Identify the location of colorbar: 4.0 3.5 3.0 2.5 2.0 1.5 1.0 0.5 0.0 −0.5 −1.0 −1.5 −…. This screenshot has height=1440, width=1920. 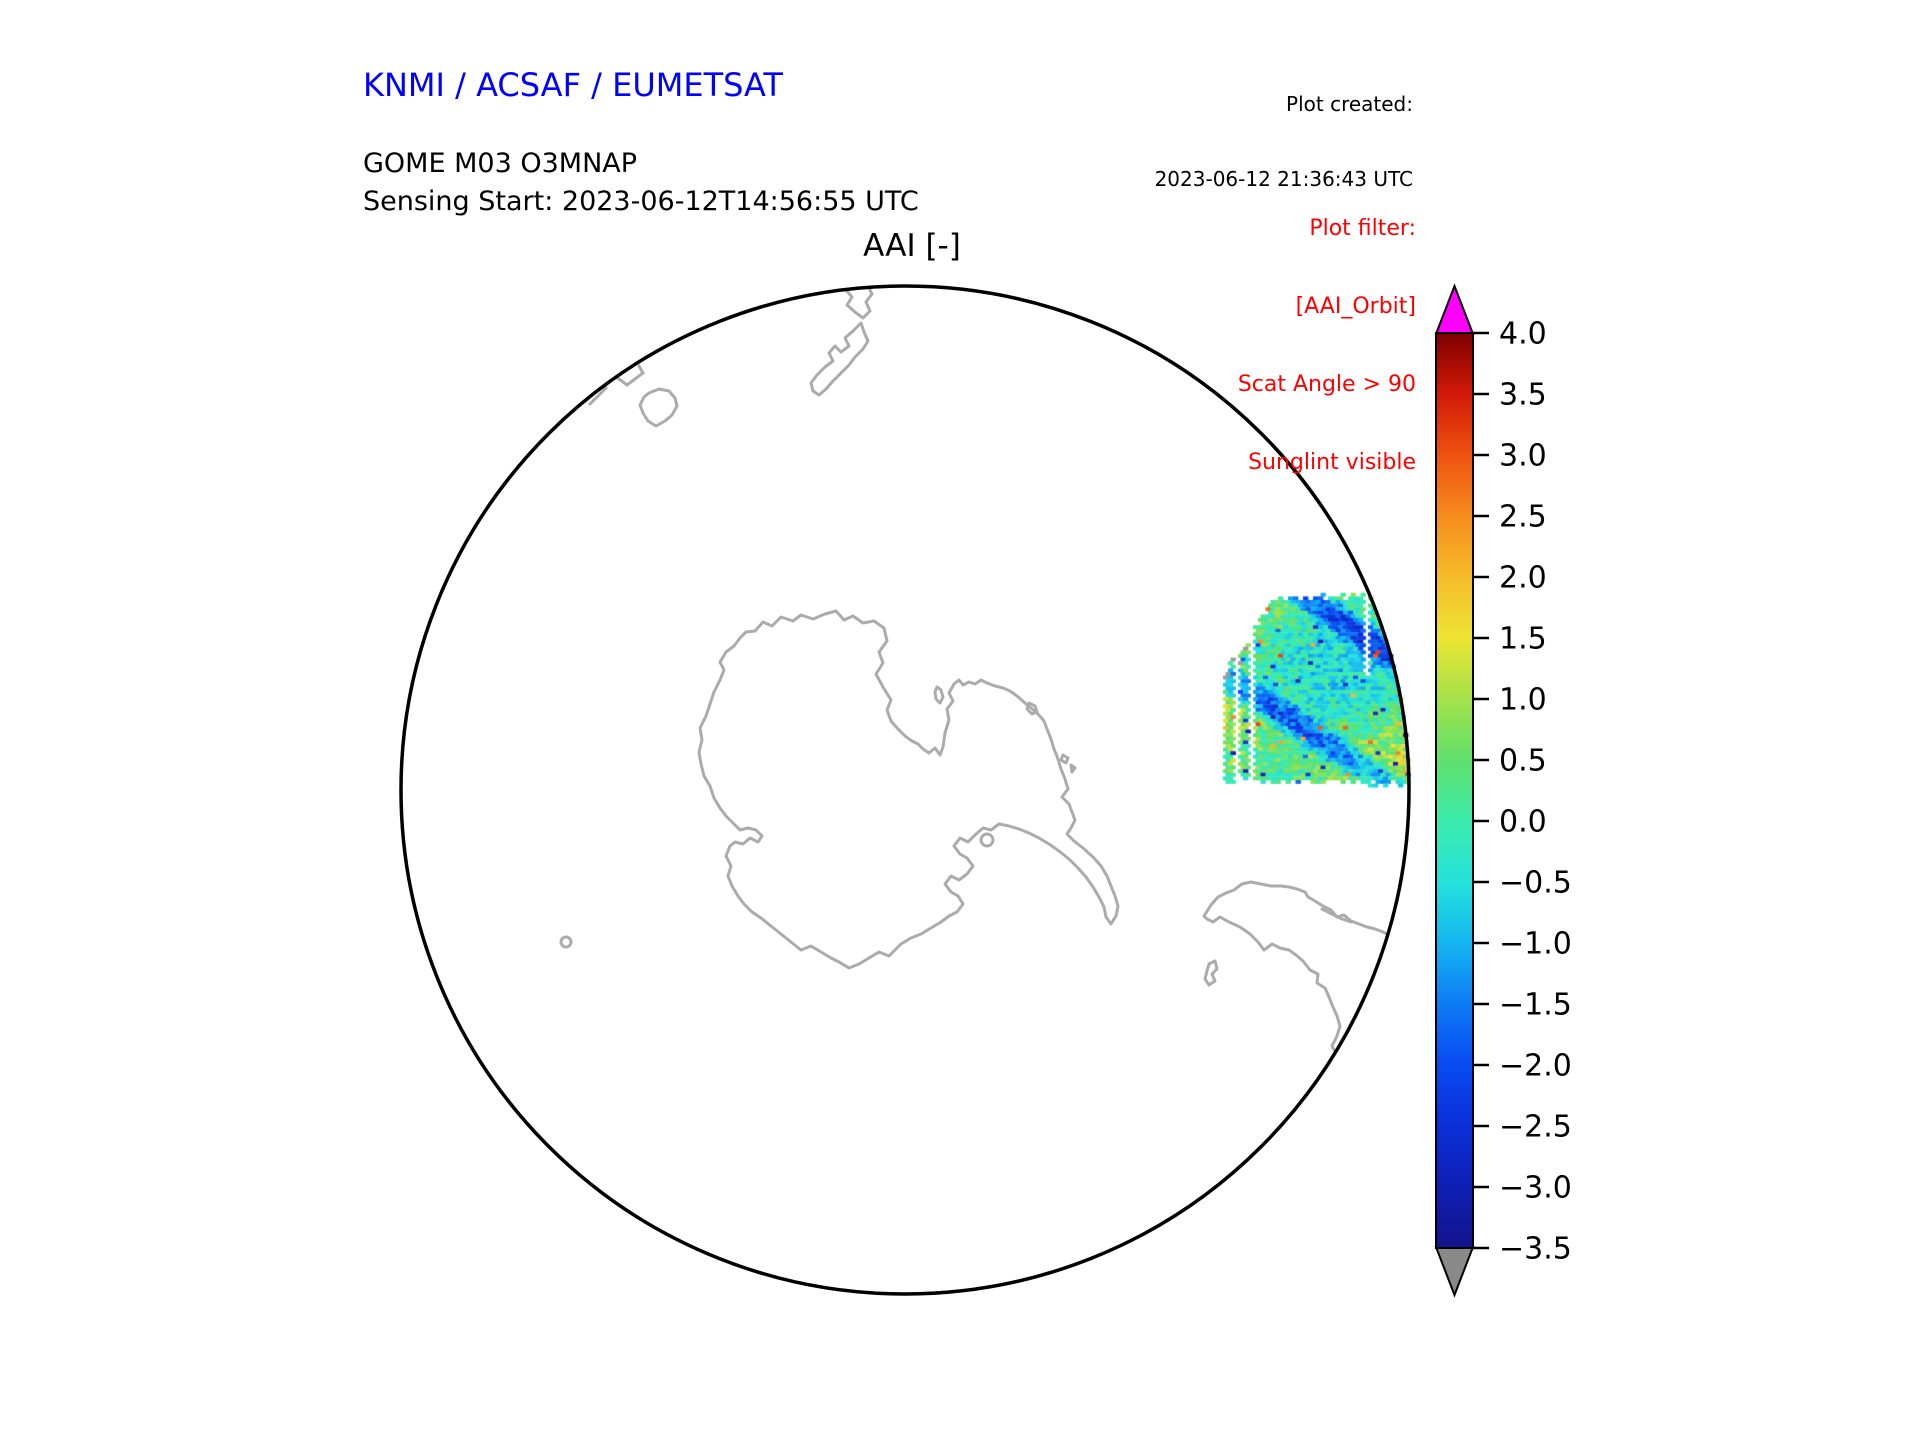
(1503, 790).